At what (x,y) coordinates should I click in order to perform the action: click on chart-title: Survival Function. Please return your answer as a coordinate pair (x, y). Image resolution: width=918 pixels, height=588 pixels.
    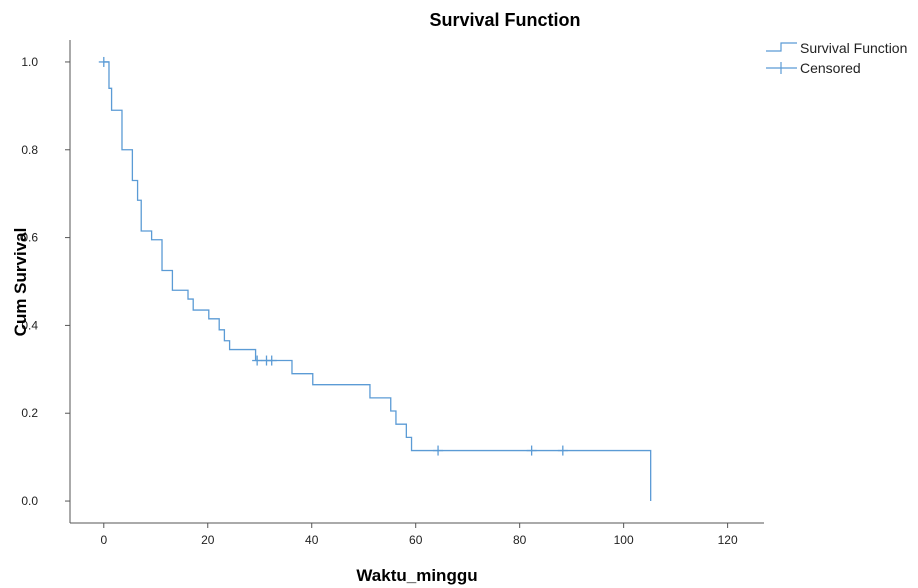
    Looking at the image, I should click on (504, 20).